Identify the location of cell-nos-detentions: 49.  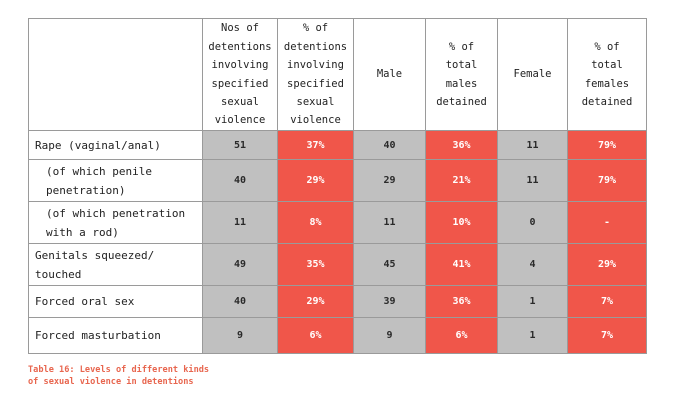
(240, 264).